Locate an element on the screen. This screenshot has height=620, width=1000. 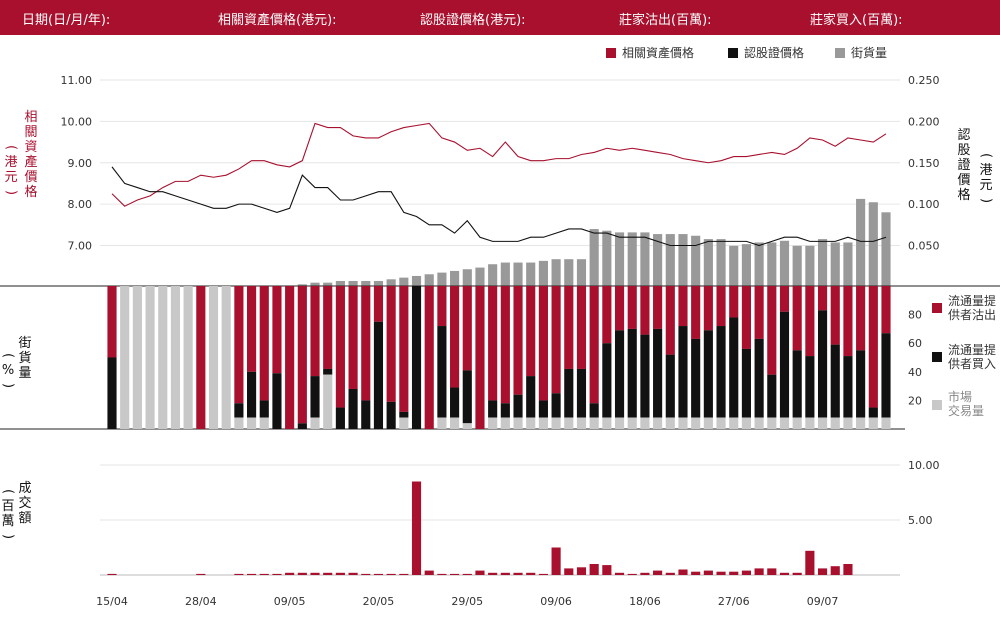
x-tick-label: 15/04 is located at coordinates (112, 601).